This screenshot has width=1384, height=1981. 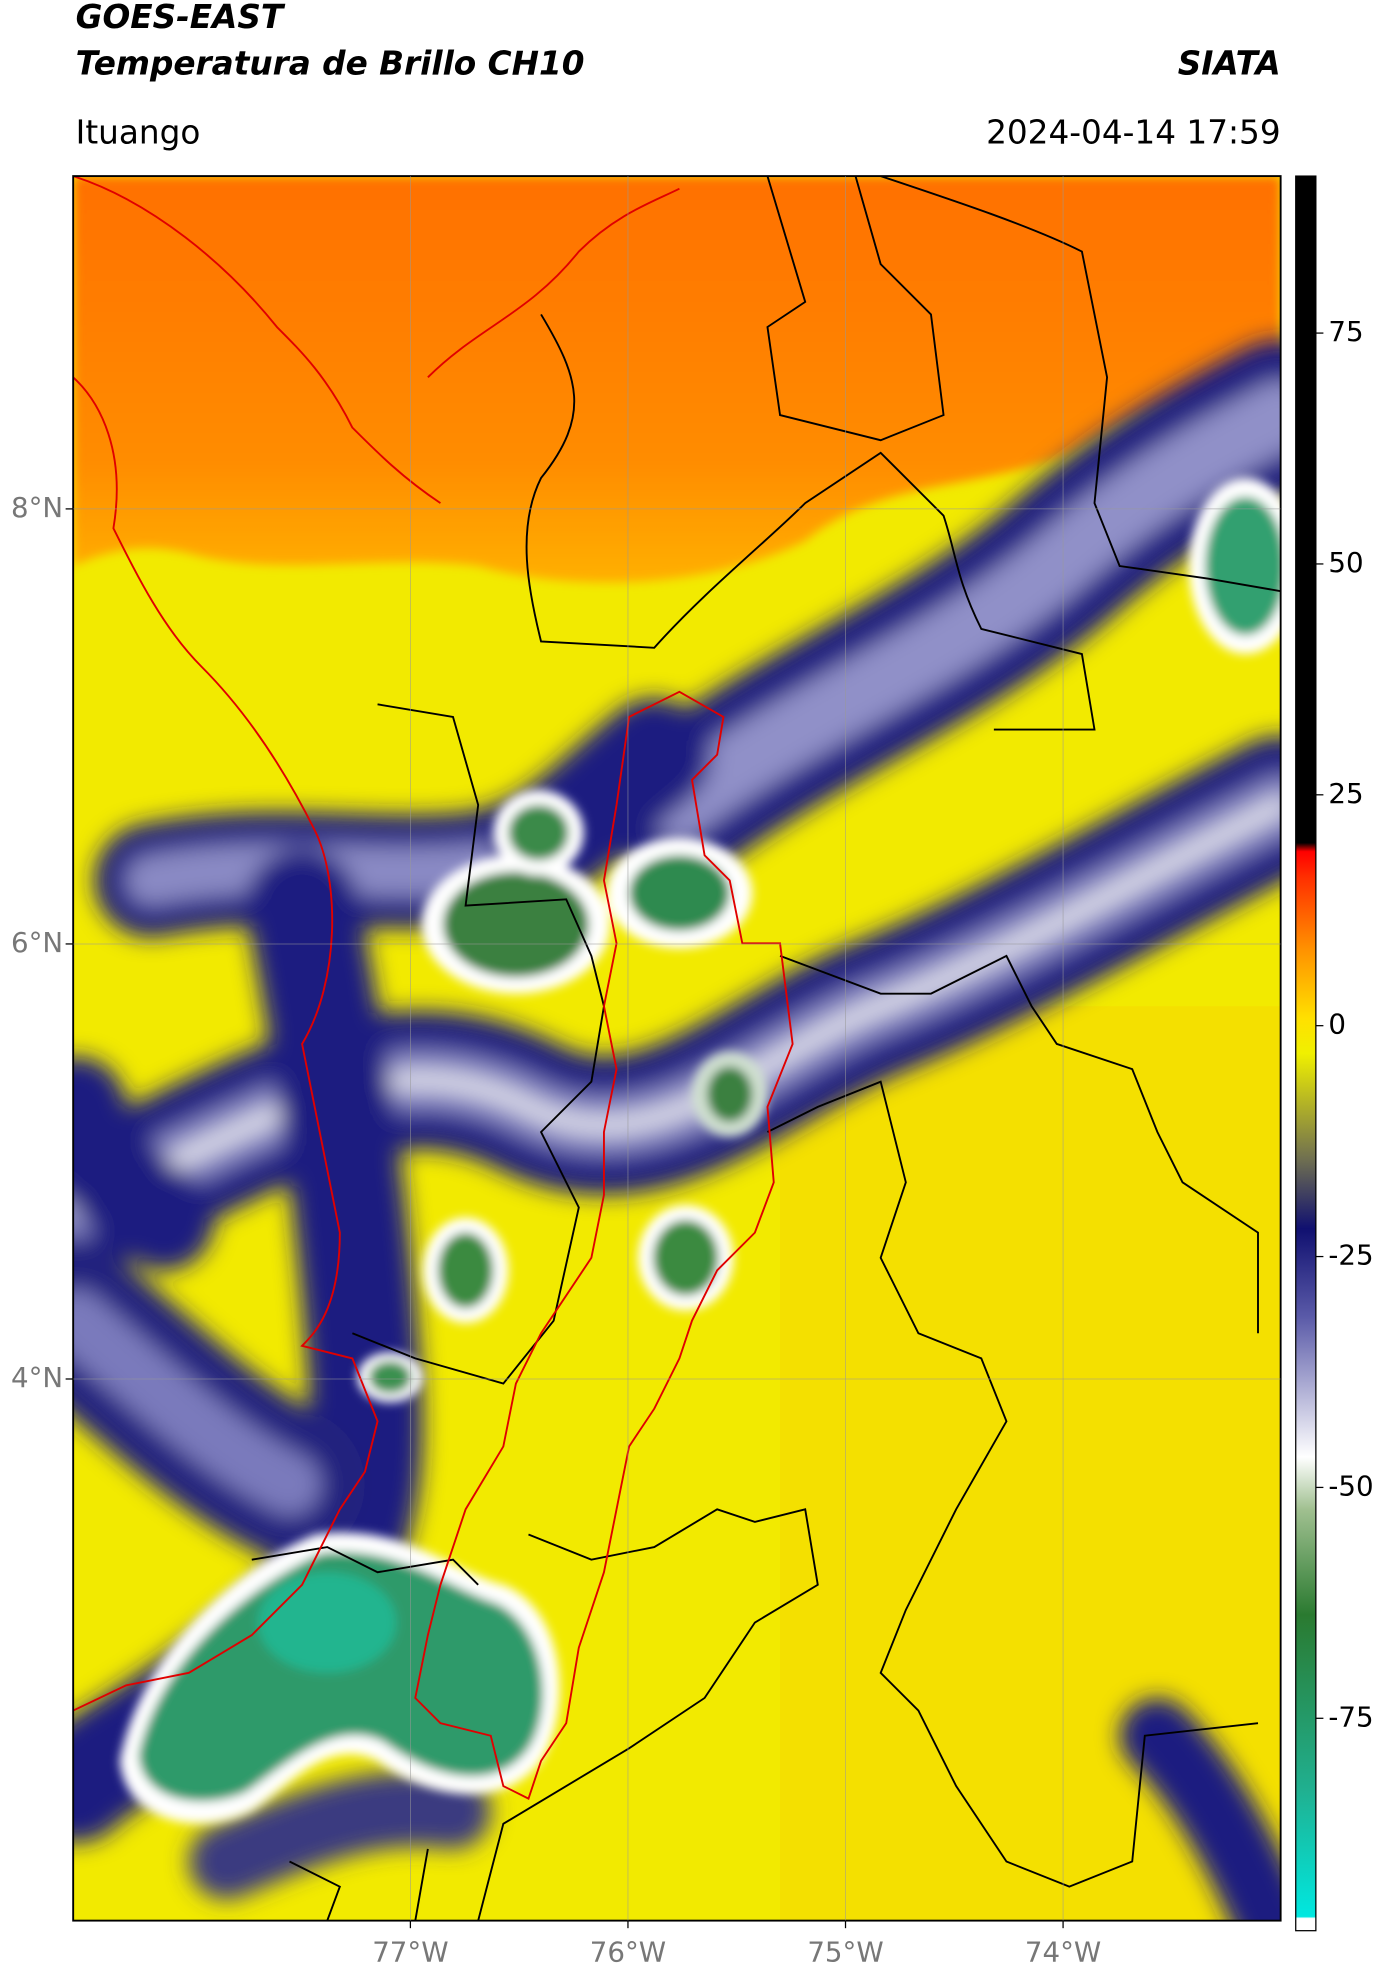 I want to click on location: Ituango, so click(x=138, y=133).